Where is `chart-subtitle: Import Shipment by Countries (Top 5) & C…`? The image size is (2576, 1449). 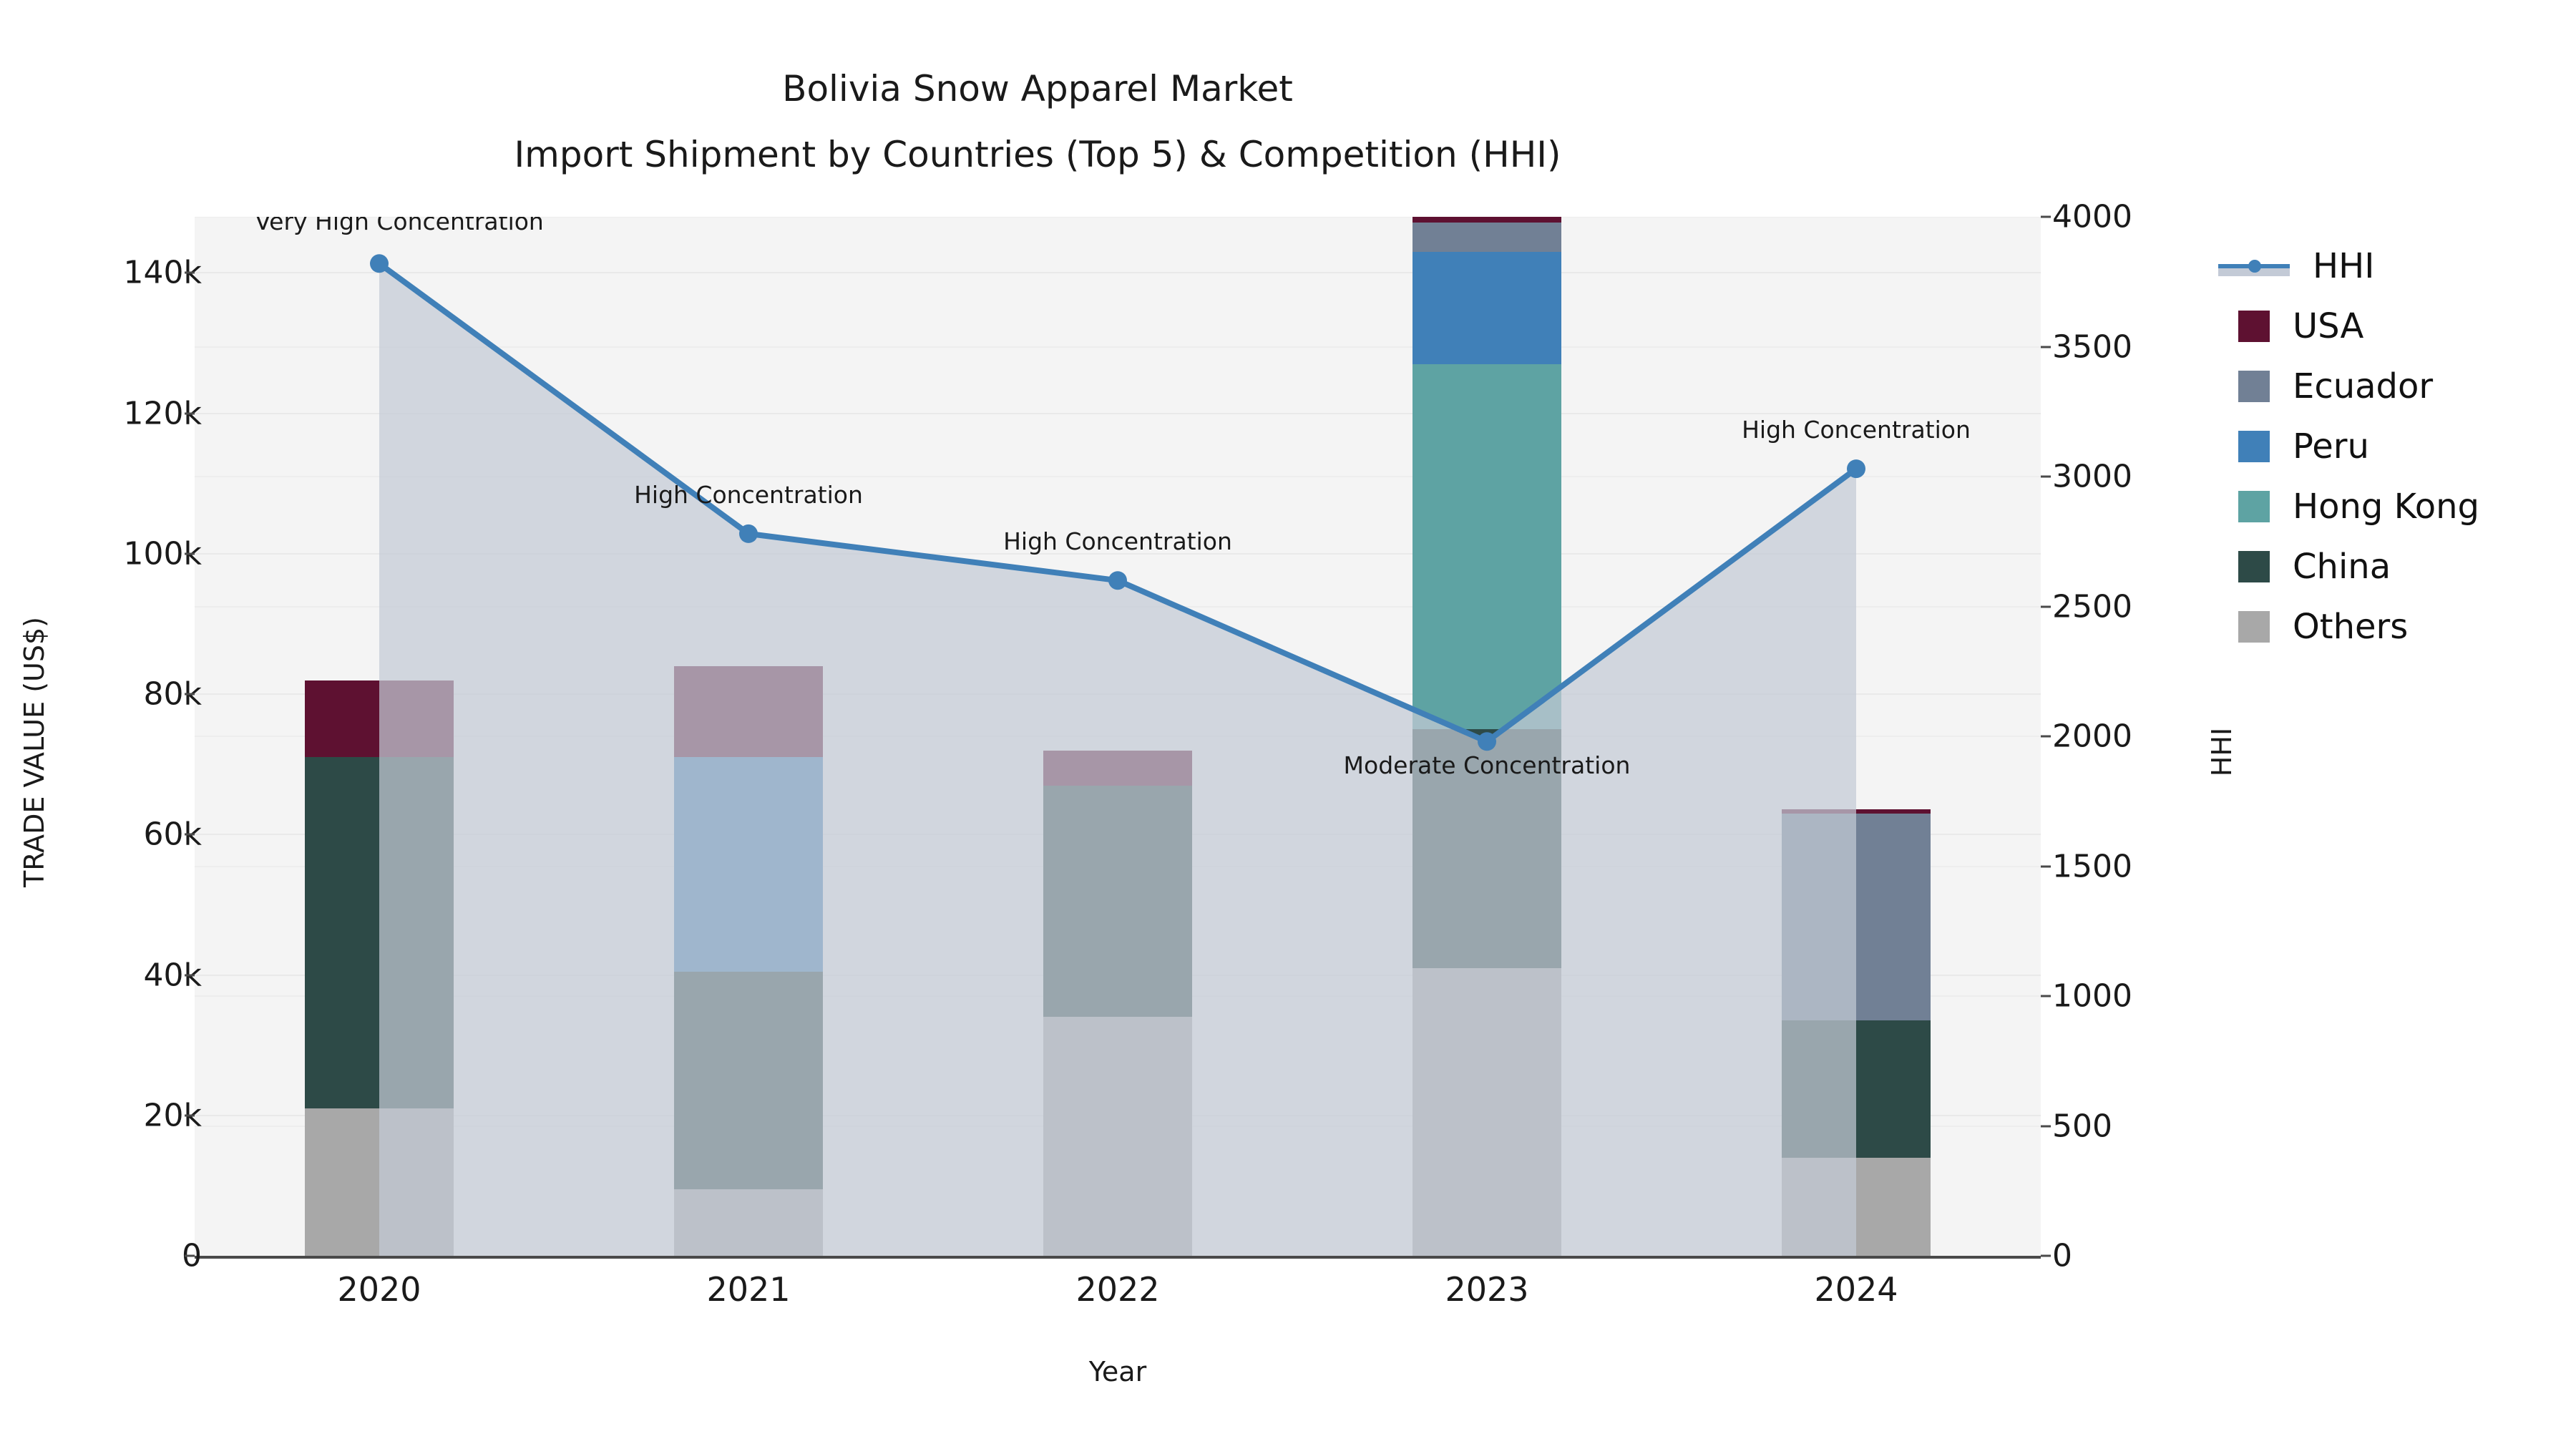
chart-subtitle: Import Shipment by Countries (Top 5) & C… is located at coordinates (1037, 154).